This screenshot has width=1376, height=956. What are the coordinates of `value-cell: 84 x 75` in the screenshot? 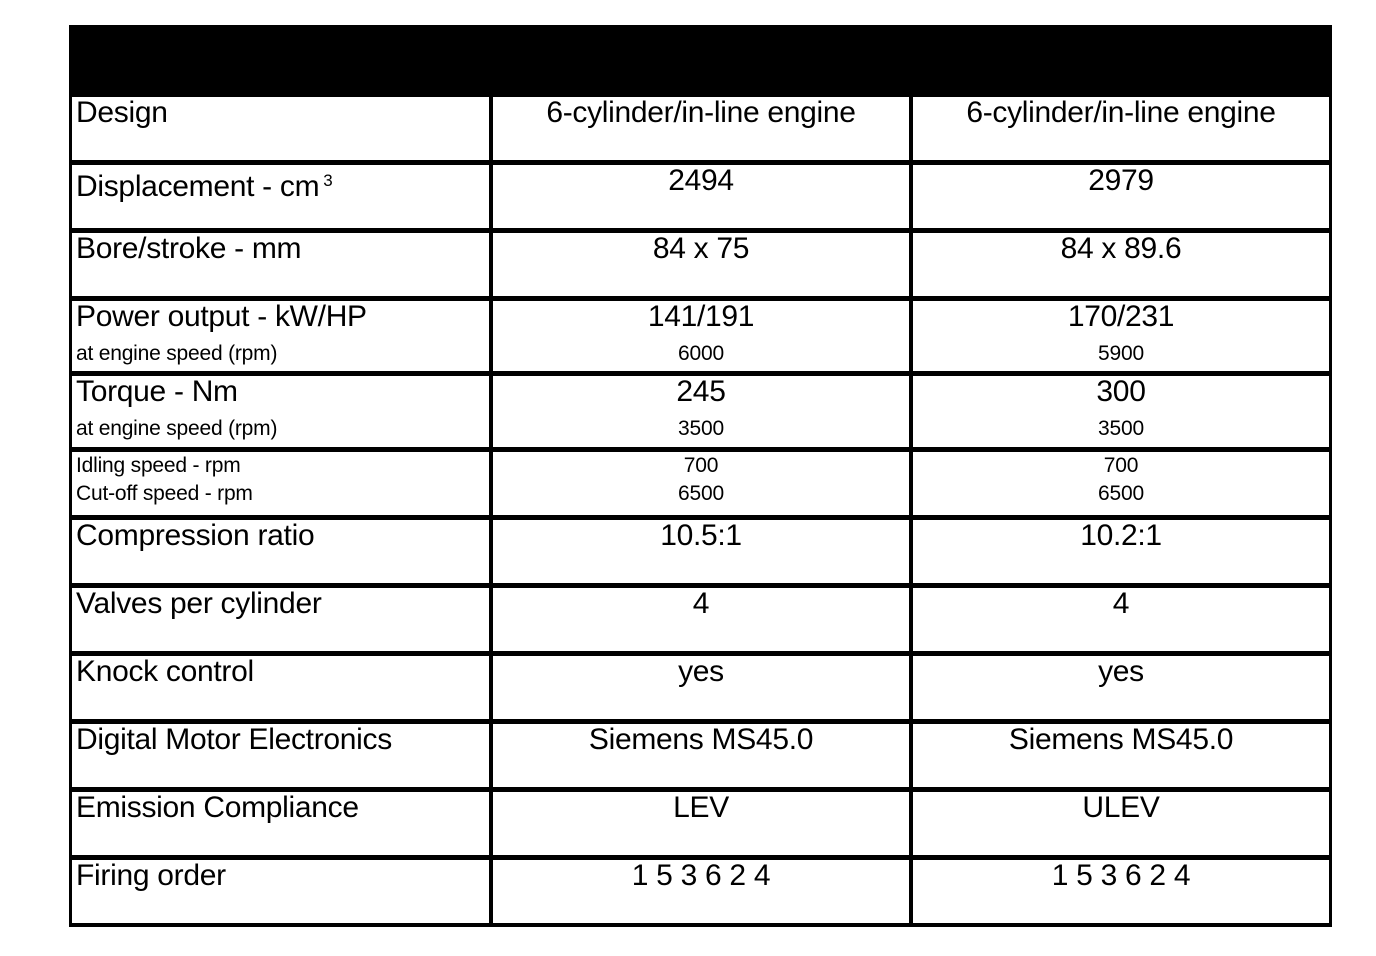 It's located at (701, 264).